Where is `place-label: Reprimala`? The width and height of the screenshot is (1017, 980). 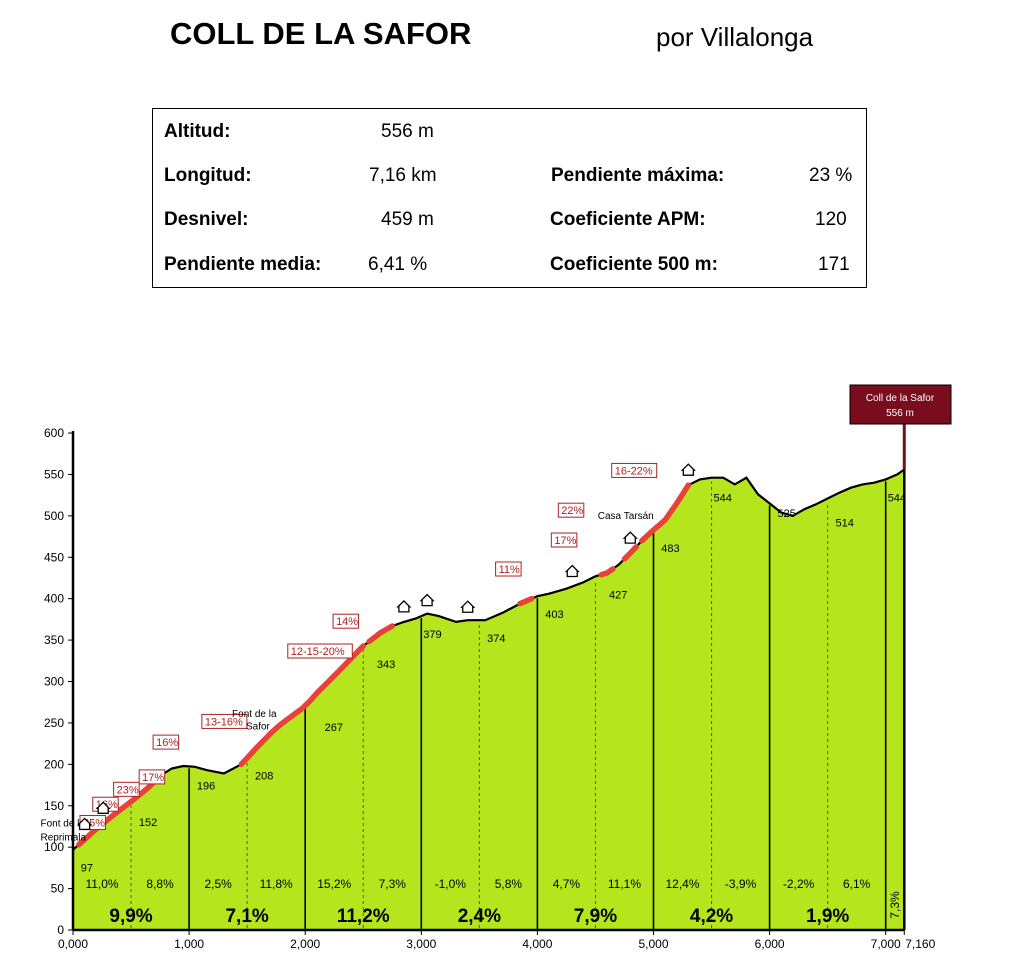
place-label: Reprimala is located at coordinates (63, 838).